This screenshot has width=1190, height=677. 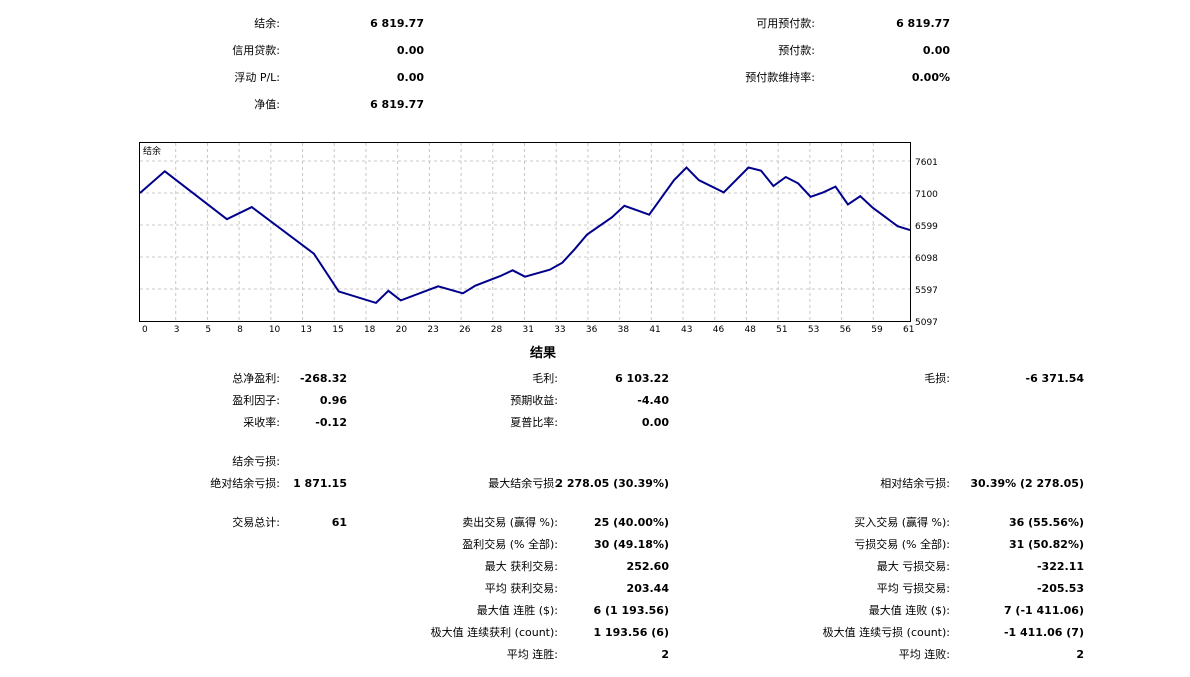 What do you see at coordinates (1060, 566) in the screenshot?
I see `largest-loss-value: -322.11` at bounding box center [1060, 566].